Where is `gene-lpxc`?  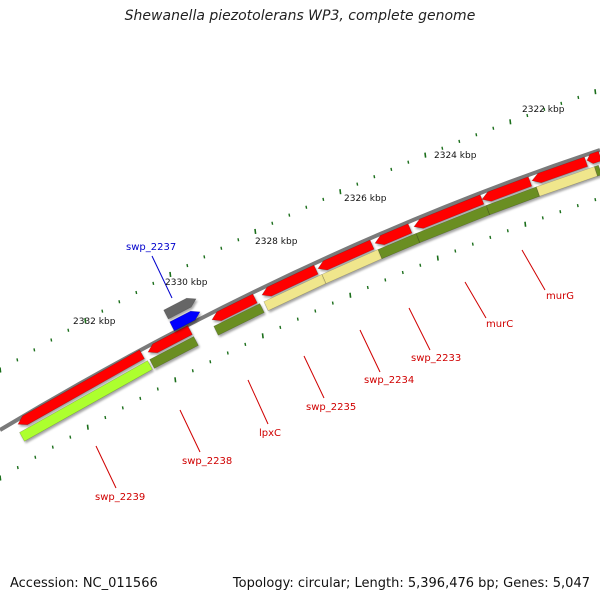
gene-lpxc is located at coordinates (234, 307).